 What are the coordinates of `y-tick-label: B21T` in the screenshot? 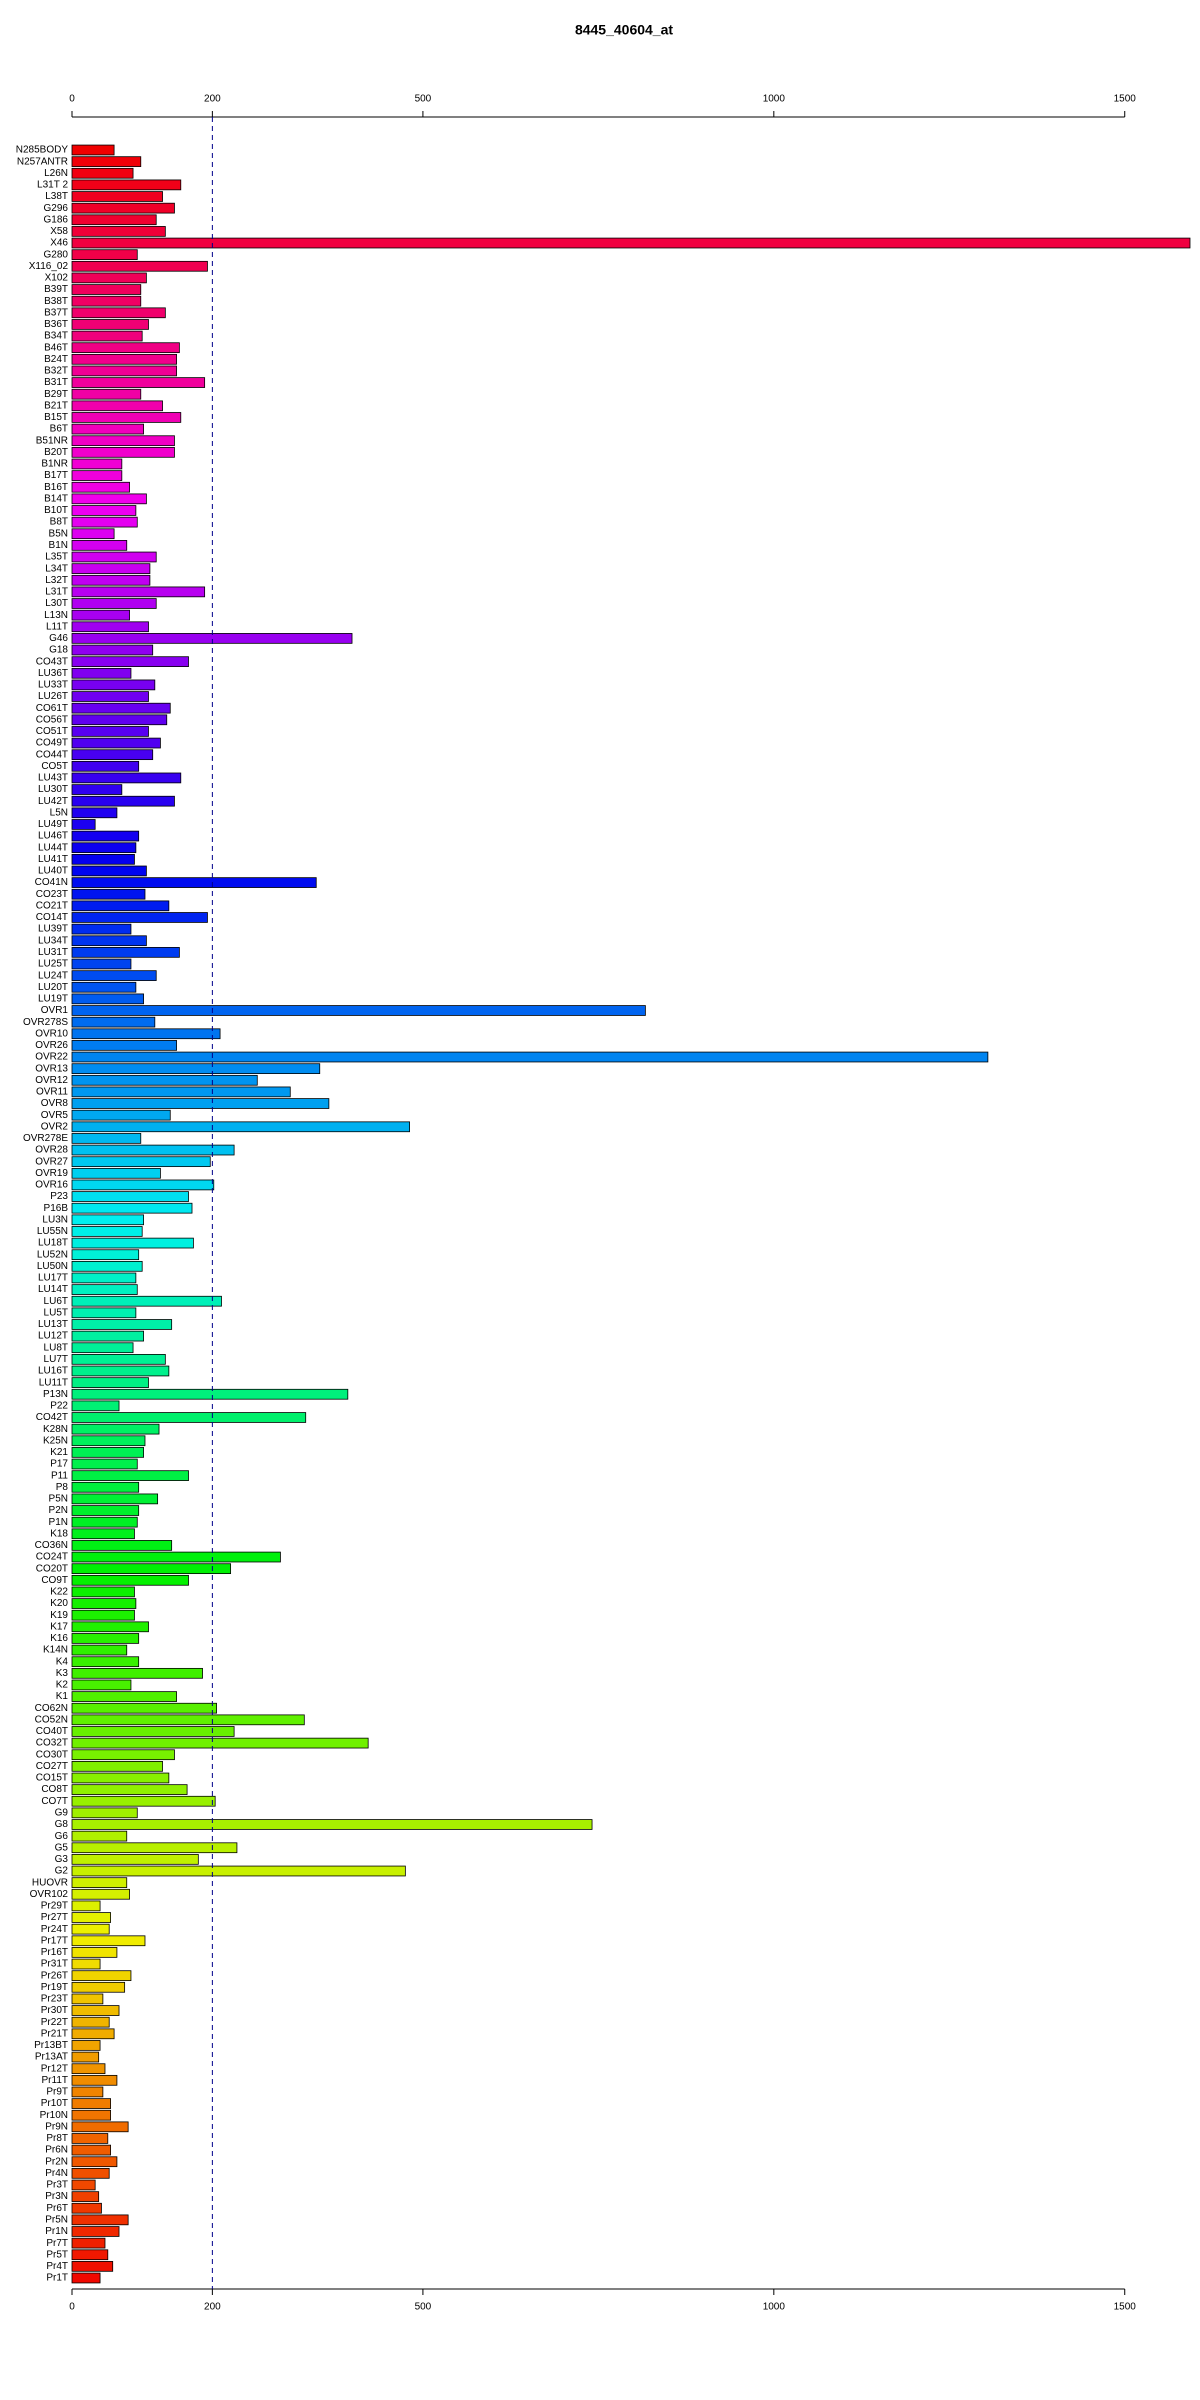 It's located at (56, 405).